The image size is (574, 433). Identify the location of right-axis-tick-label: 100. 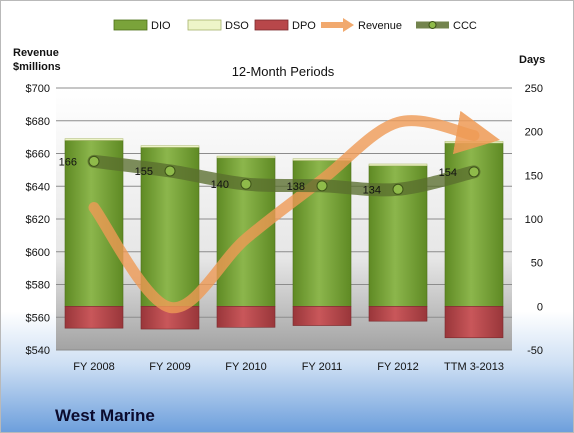
(534, 220).